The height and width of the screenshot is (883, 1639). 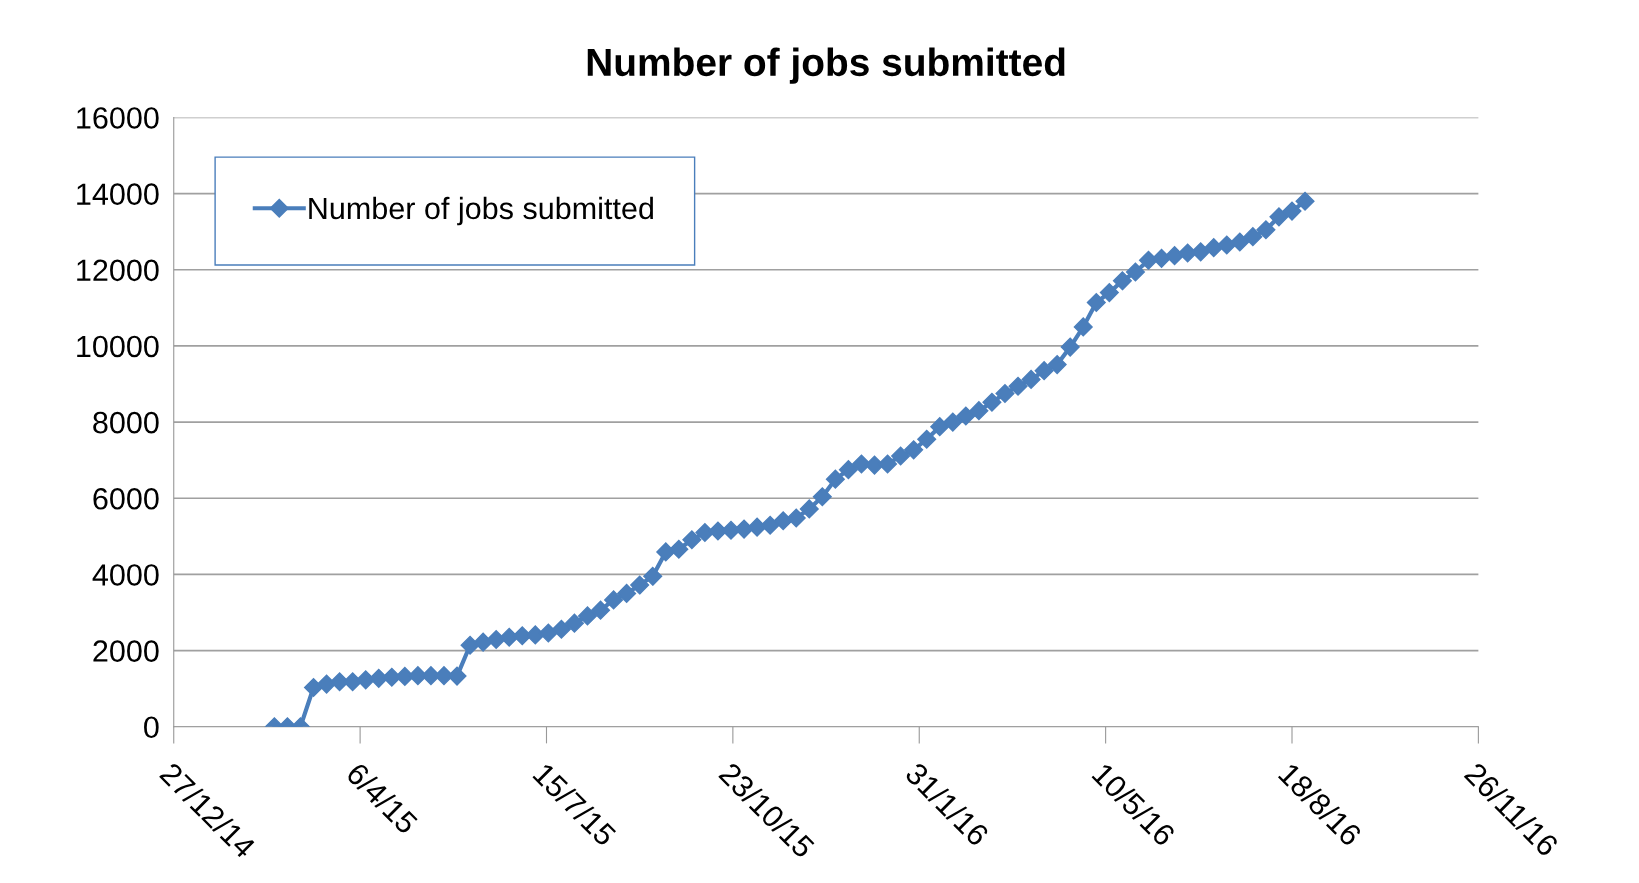 I want to click on y-tick-label: 4000, so click(x=125, y=575).